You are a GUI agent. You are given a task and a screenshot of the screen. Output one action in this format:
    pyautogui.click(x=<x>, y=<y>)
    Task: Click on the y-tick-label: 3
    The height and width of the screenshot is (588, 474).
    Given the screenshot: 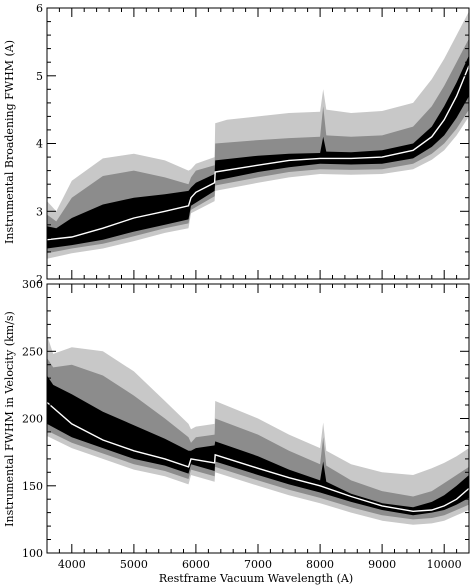 What is the action you would take?
    pyautogui.click(x=39, y=211)
    